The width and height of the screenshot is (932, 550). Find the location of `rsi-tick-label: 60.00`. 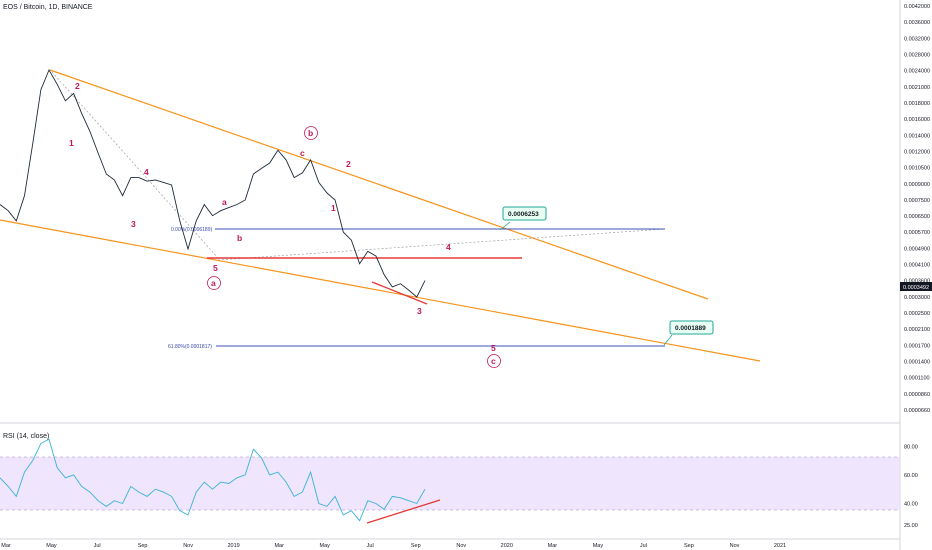

rsi-tick-label: 60.00 is located at coordinates (911, 476).